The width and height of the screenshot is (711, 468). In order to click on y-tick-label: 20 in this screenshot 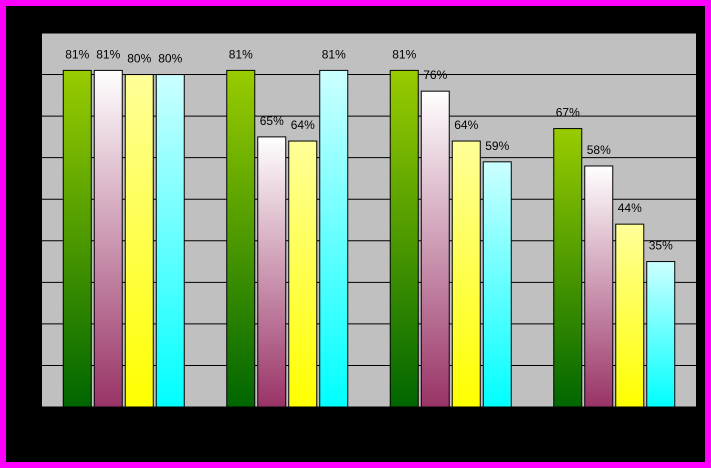, I will do `click(33, 325)`.